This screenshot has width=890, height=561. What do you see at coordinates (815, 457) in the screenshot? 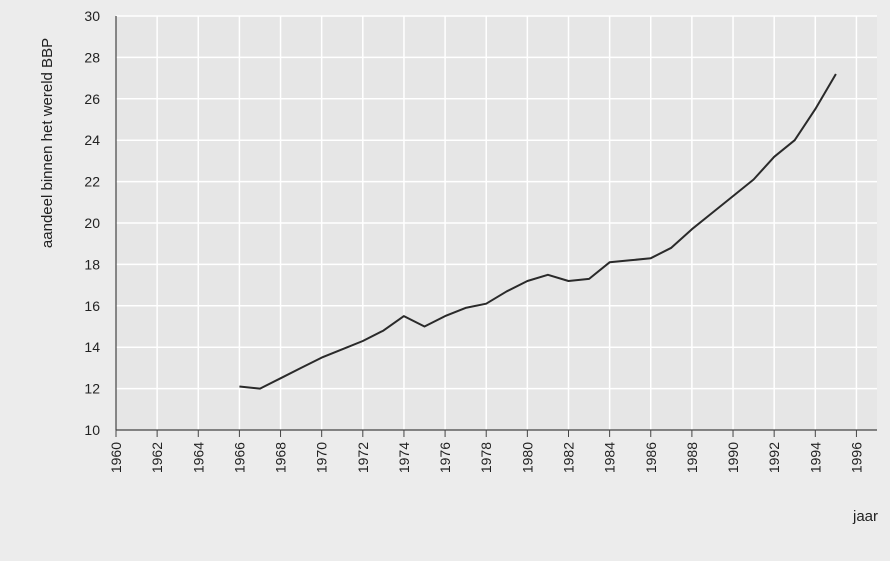
I see `x-tick-label: 1994` at bounding box center [815, 457].